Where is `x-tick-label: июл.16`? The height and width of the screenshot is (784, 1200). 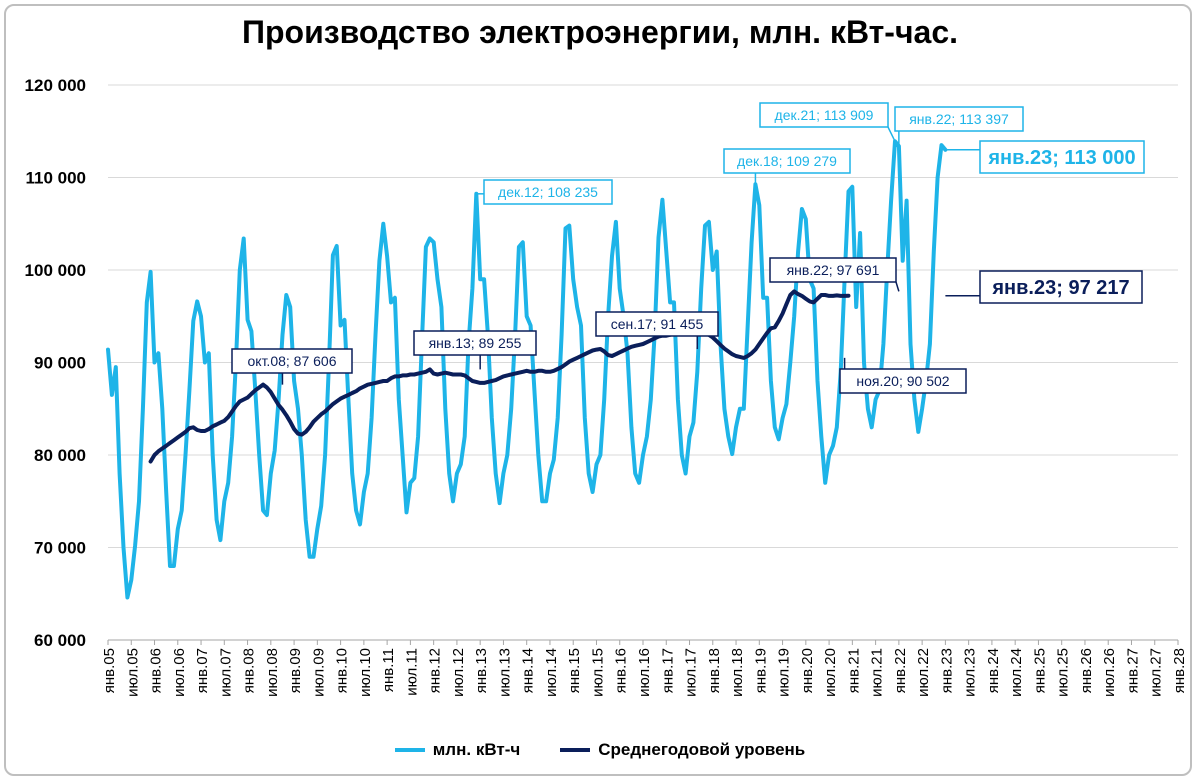 x-tick-label: июл.16 is located at coordinates (644, 672).